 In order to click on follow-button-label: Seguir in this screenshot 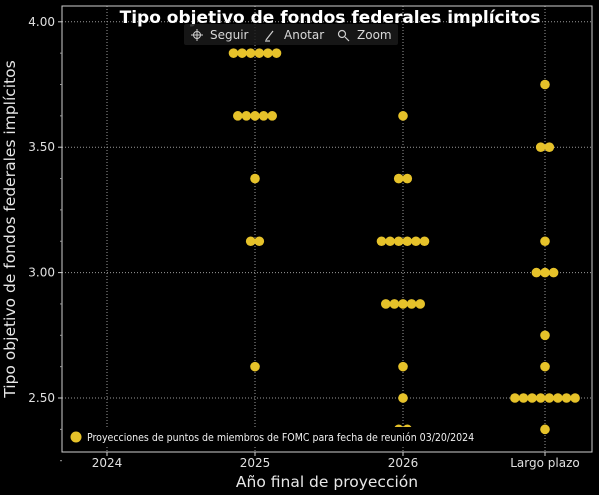, I will do `click(229, 35)`.